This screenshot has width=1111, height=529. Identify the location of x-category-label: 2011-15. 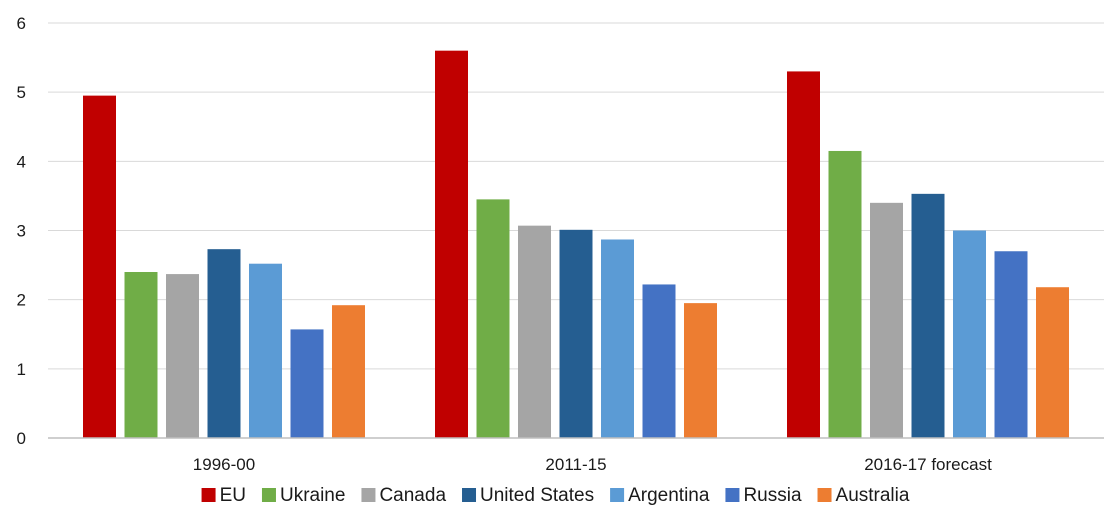
(575, 464).